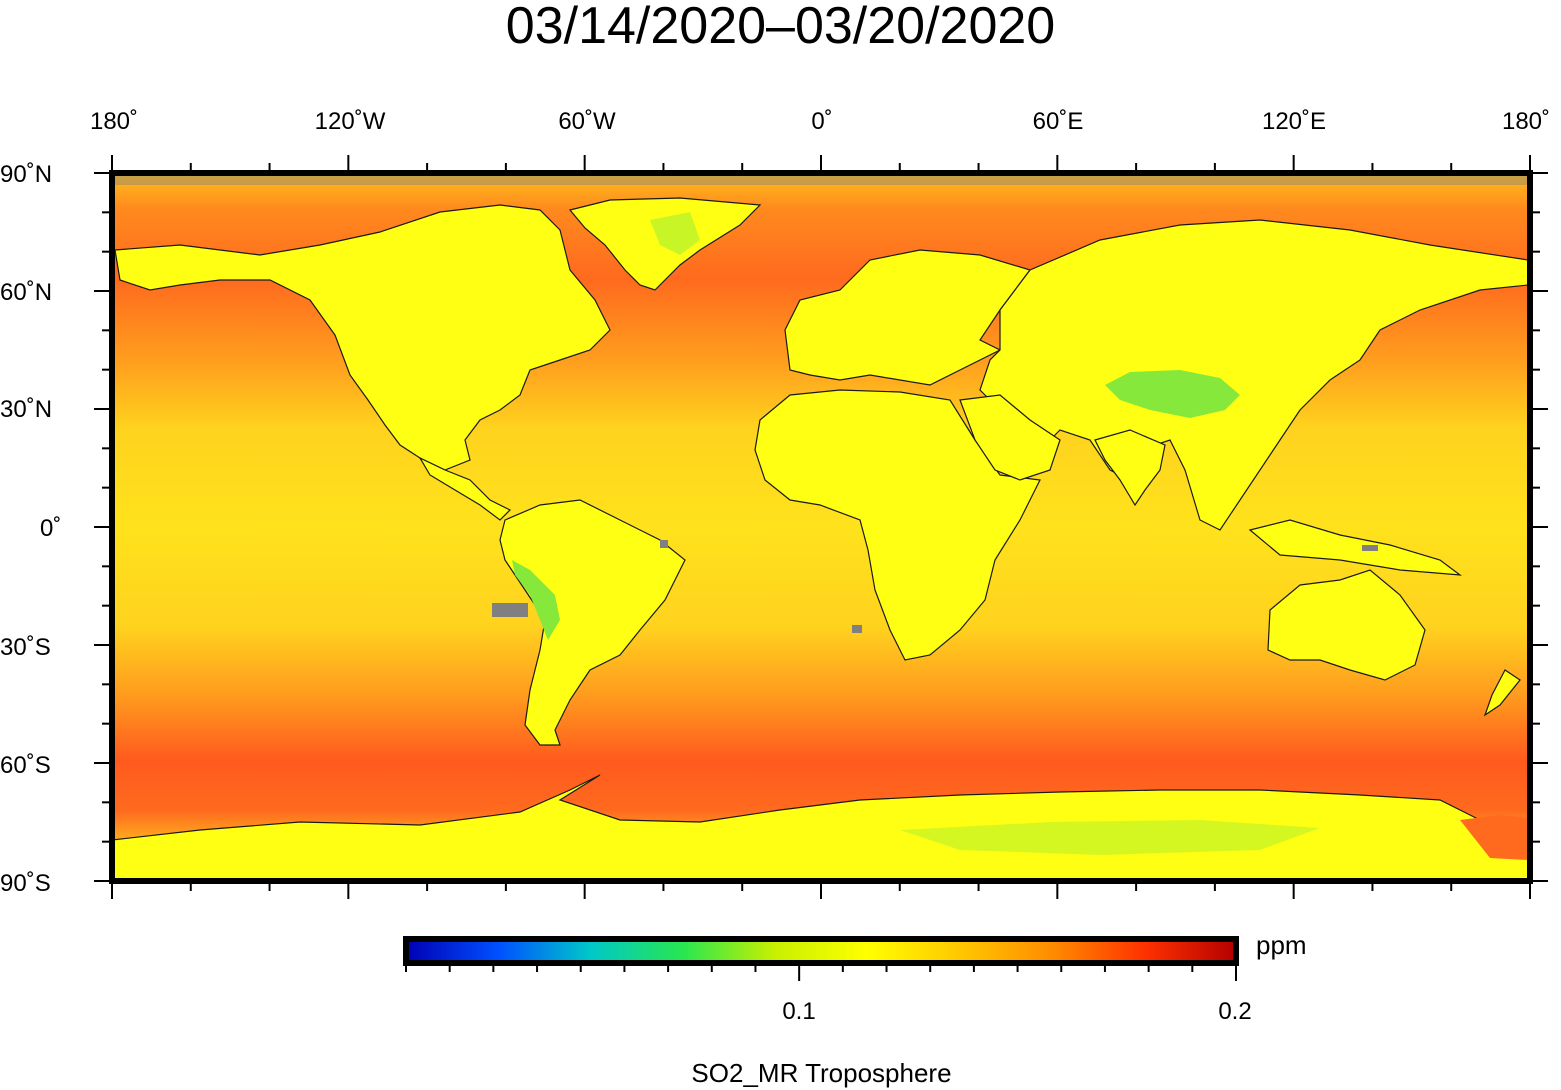  Describe the element at coordinates (799, 1011) in the screenshot. I see `colorbar-label-0-1: 0.1` at that location.